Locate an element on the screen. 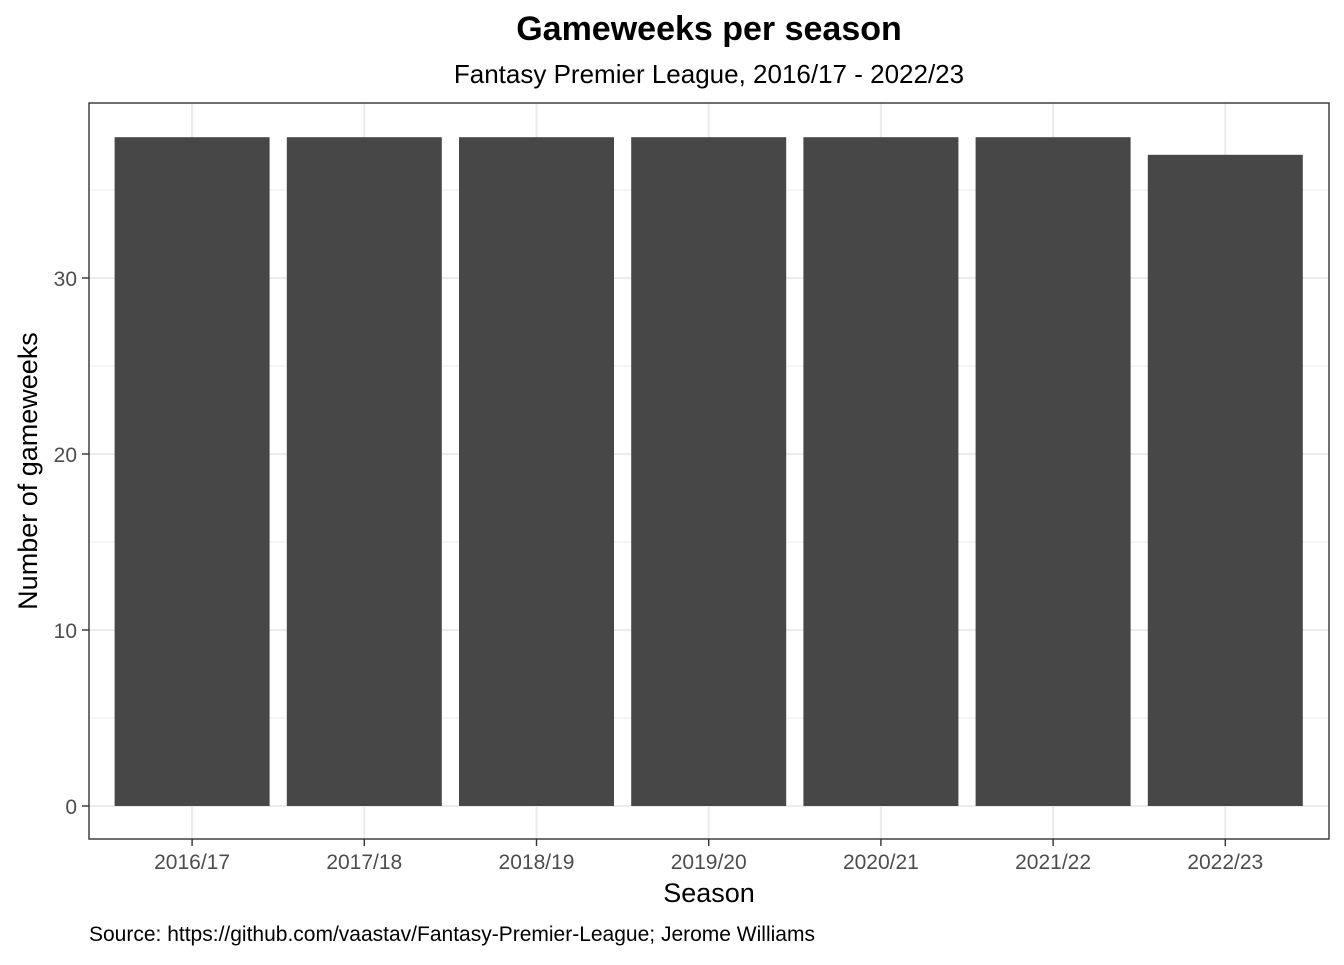 The width and height of the screenshot is (1344, 965). chart-title: Gameweeks per season is located at coordinates (709, 29).